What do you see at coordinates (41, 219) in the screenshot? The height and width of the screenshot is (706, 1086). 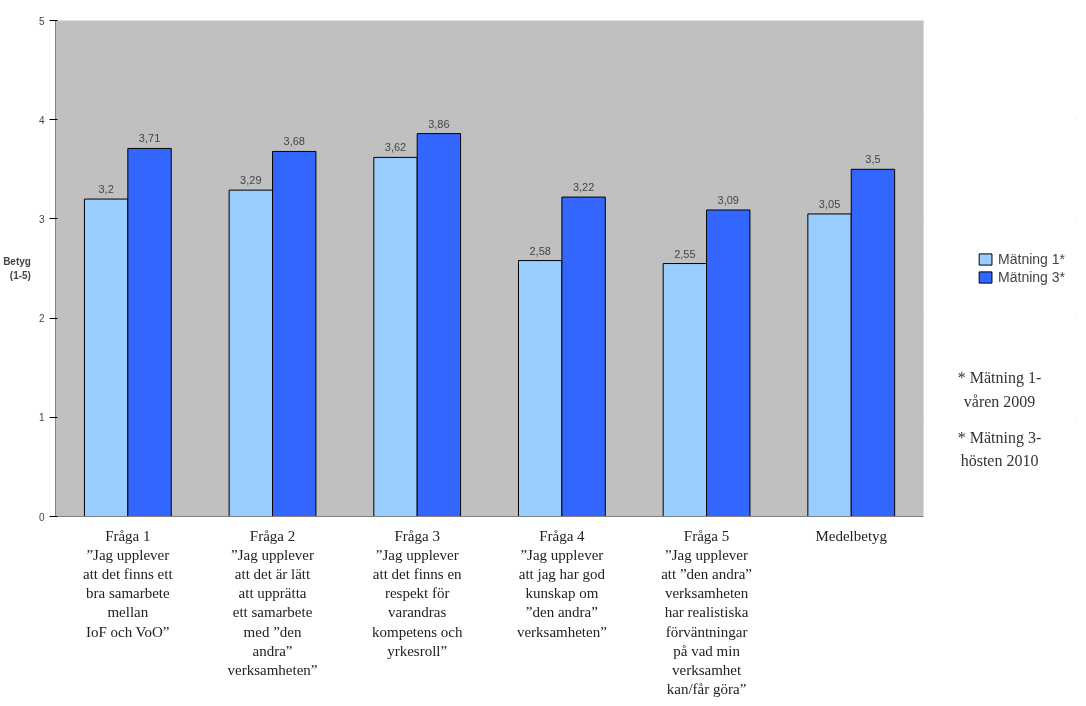 I see `y-tick-label: 3` at bounding box center [41, 219].